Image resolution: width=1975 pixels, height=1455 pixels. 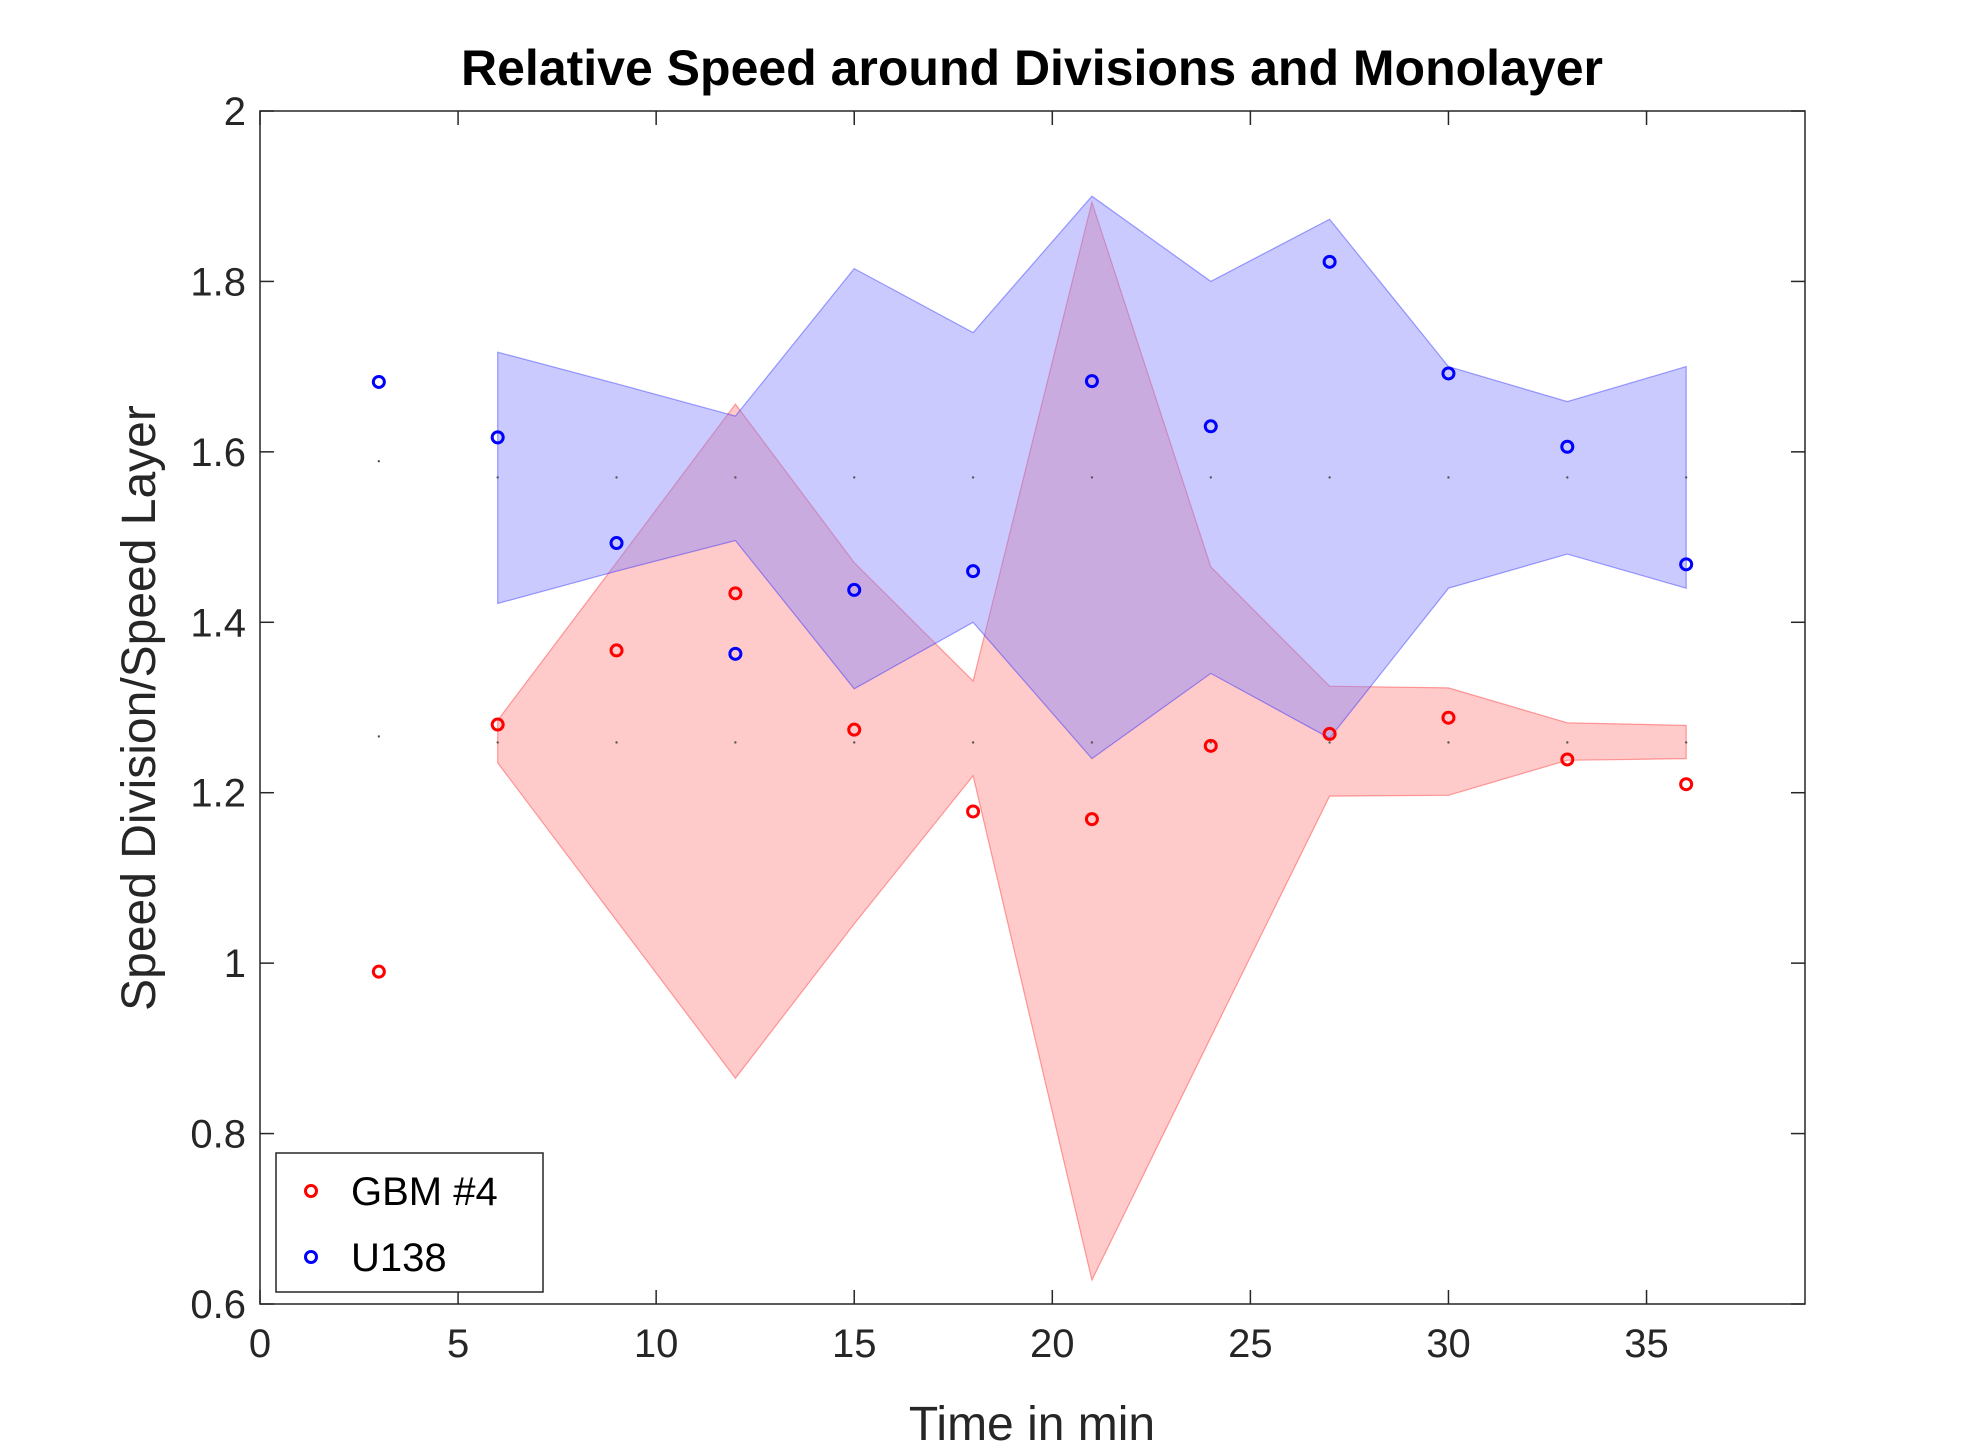 What do you see at coordinates (656, 1344) in the screenshot?
I see `x-tick-label: 10` at bounding box center [656, 1344].